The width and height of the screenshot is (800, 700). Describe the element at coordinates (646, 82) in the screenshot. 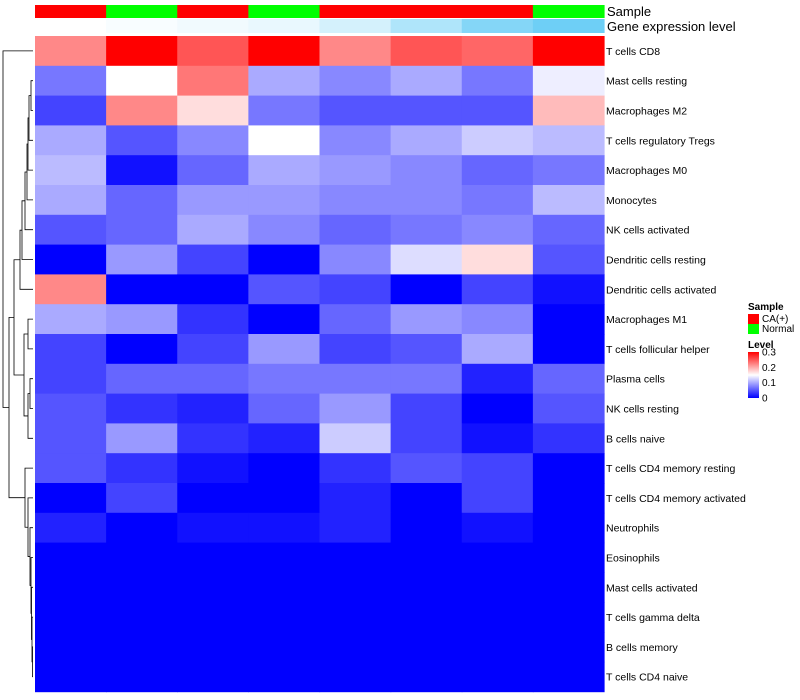

I see `row-label: Mast cells resting` at that location.